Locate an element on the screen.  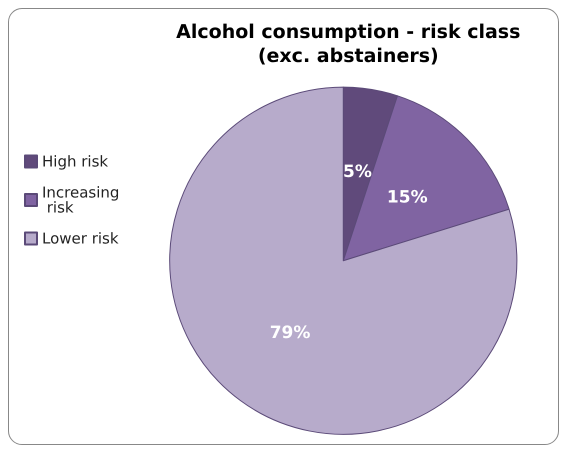
data-label: 15% is located at coordinates (407, 198).